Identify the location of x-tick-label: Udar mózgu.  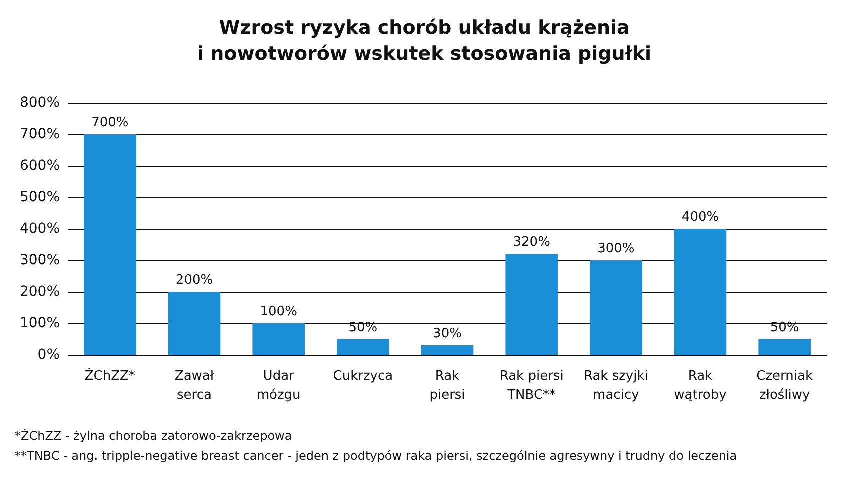
(278, 386).